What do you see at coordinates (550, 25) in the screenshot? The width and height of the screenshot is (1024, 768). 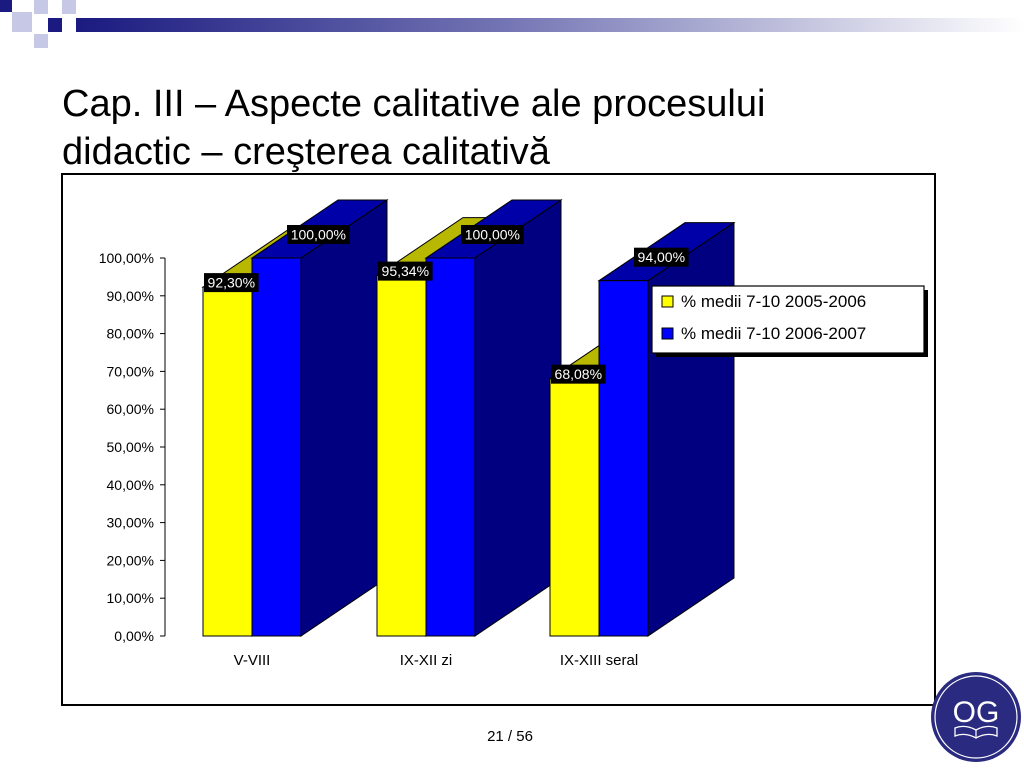 I see `top-gradient-bar` at bounding box center [550, 25].